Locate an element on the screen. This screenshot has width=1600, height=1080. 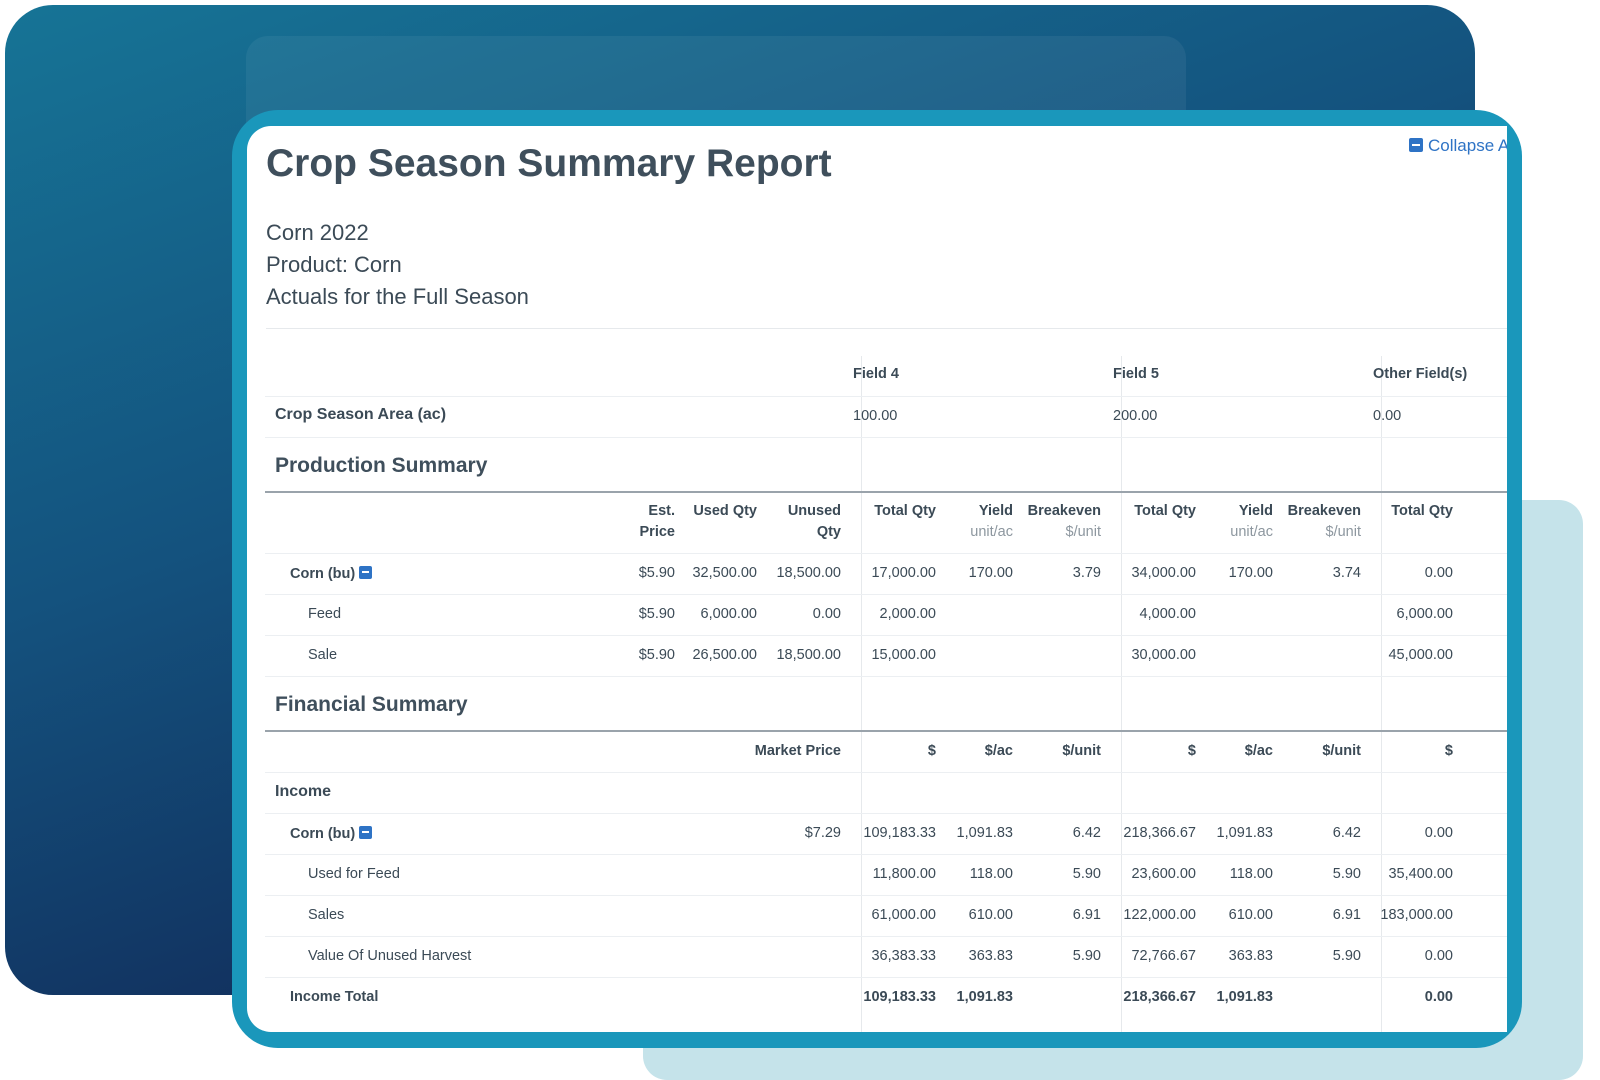
breakeven-value: 3.79 is located at coordinates (1086, 573).